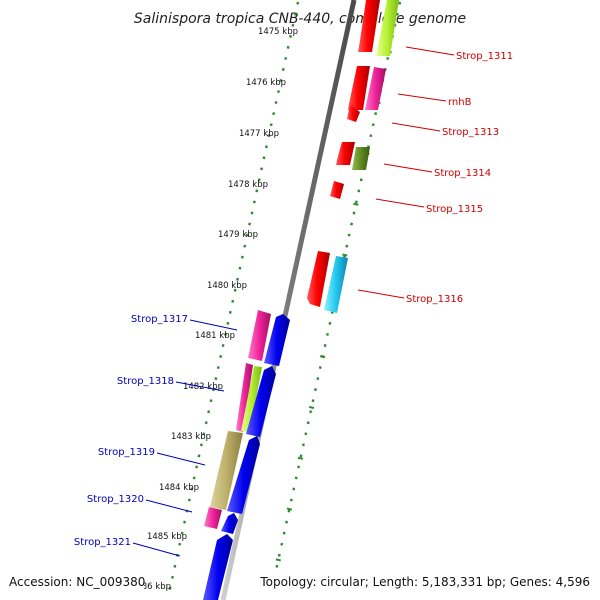 The height and width of the screenshot is (600, 600). I want to click on accession-text: Accession: NC_009380, so click(77, 582).